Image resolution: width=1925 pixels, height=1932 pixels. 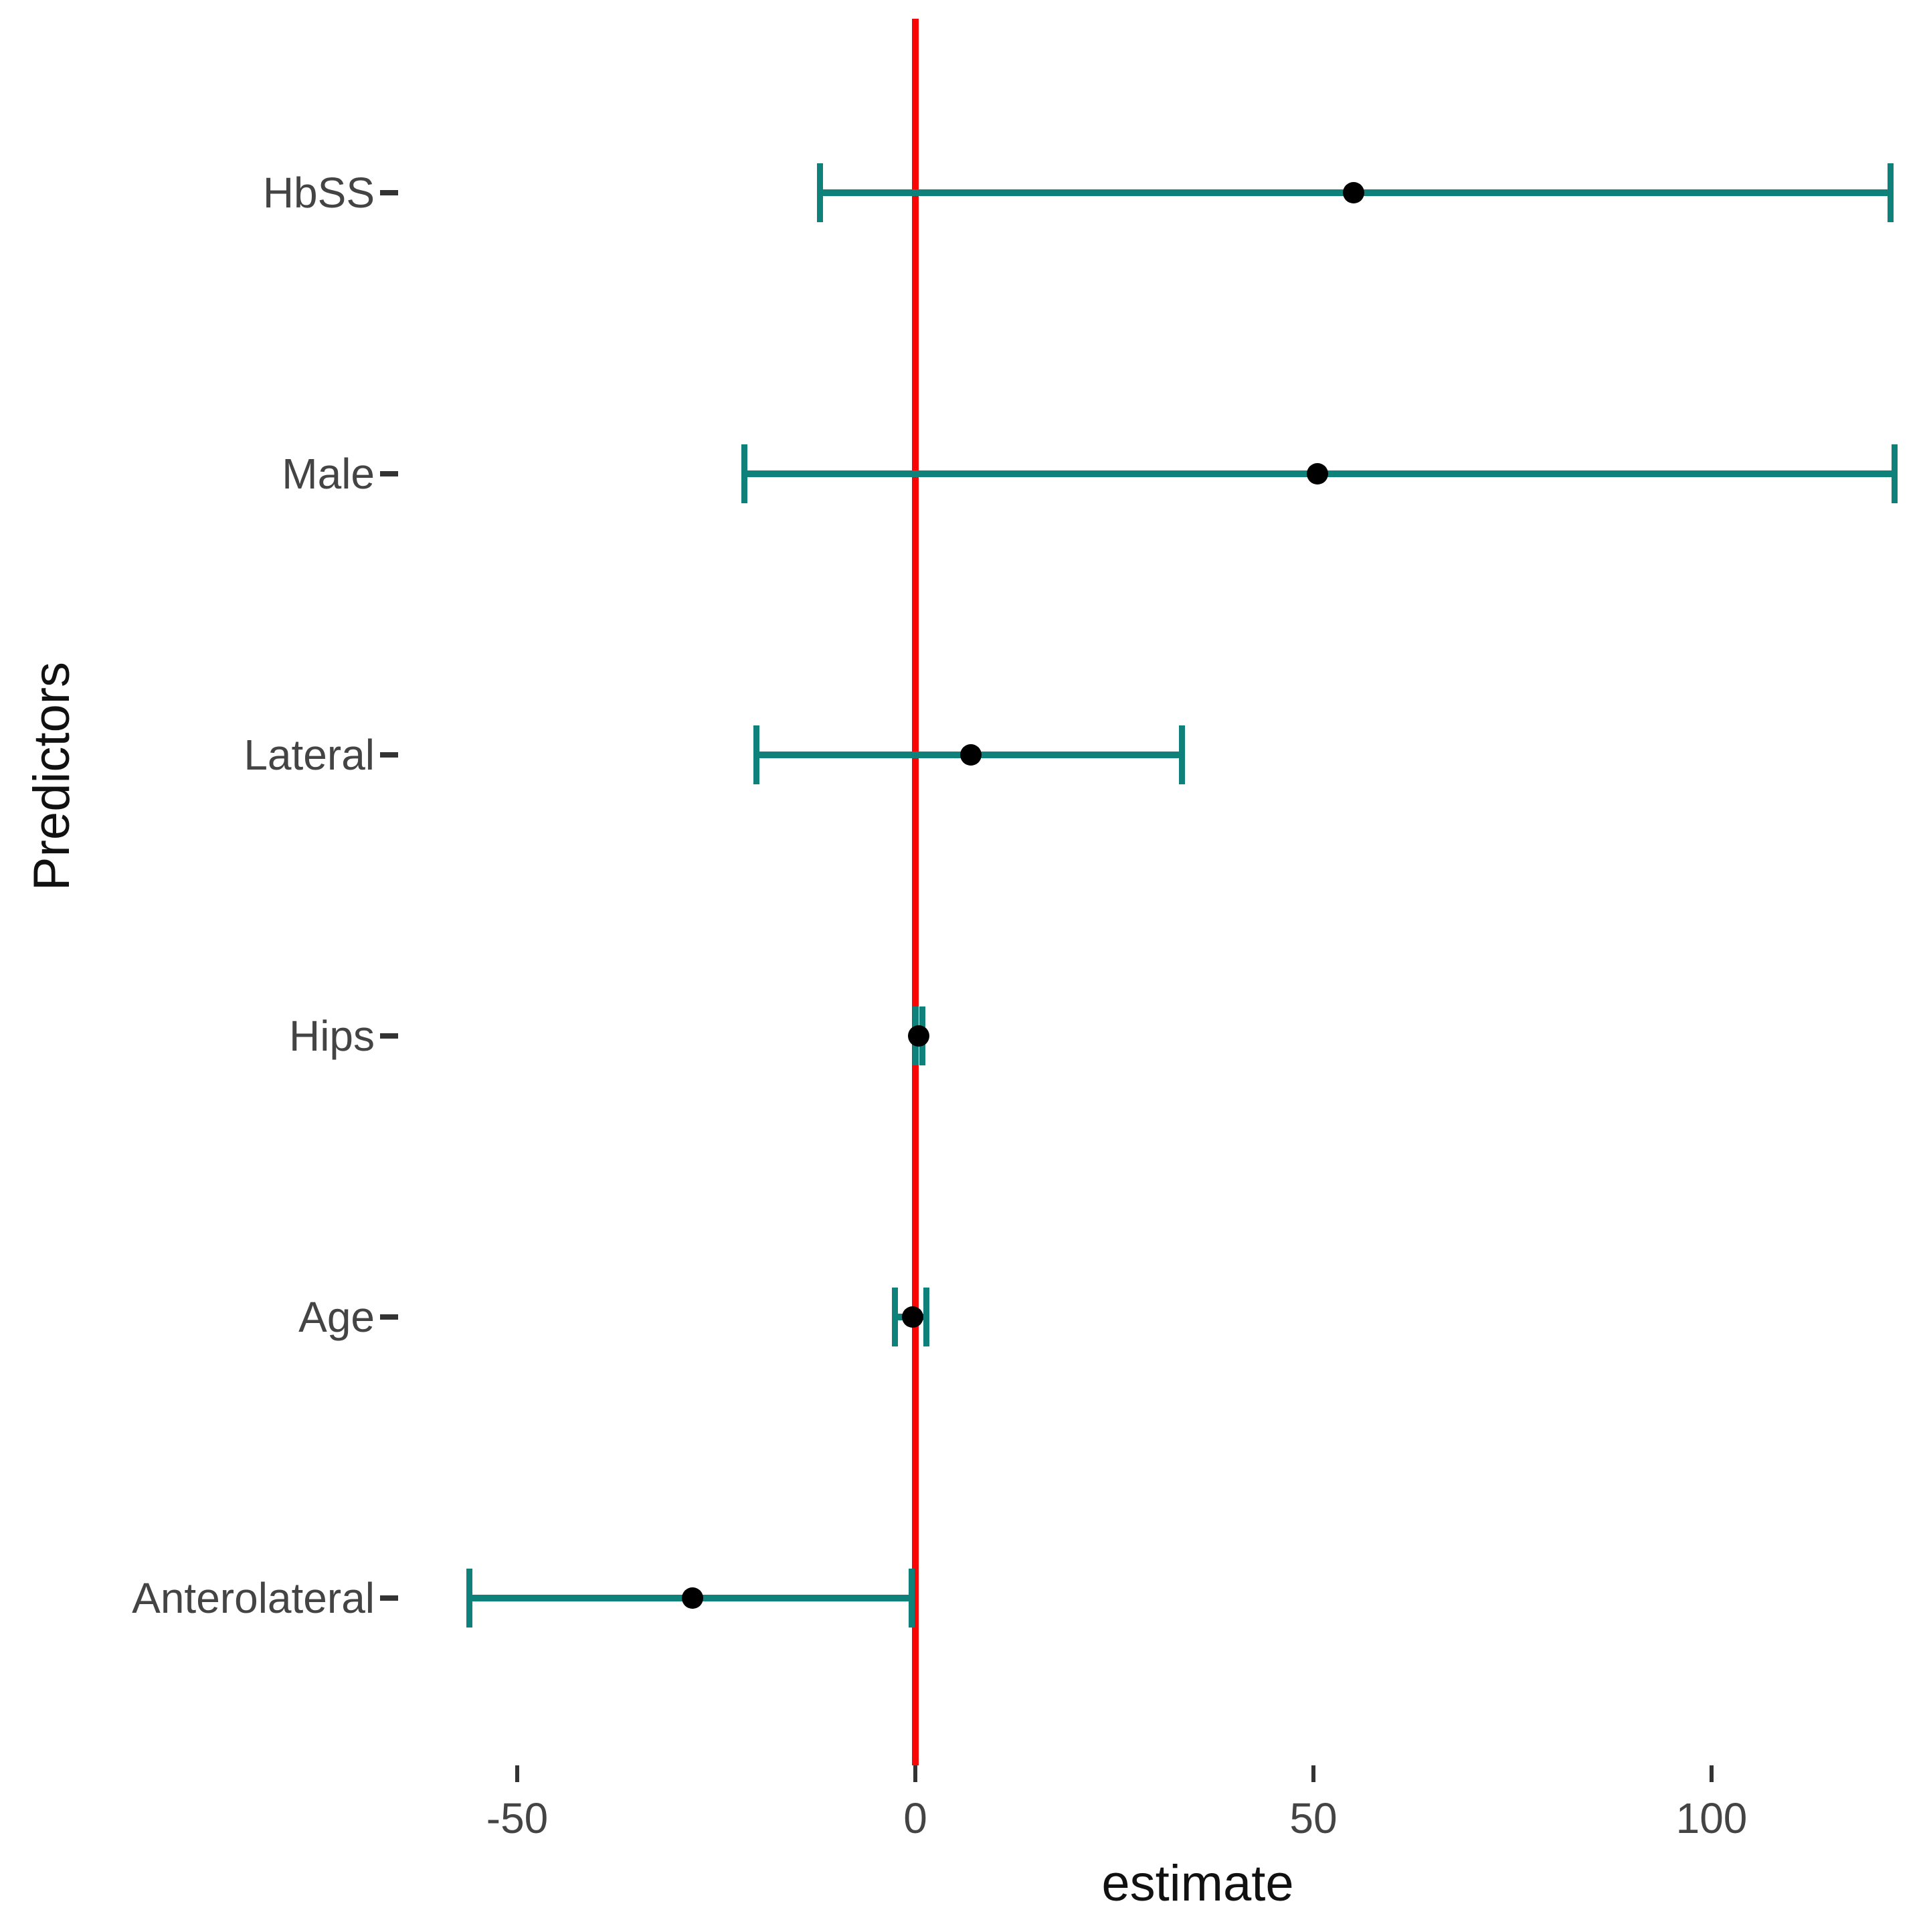 I want to click on zero-reference-line, so click(x=915, y=892).